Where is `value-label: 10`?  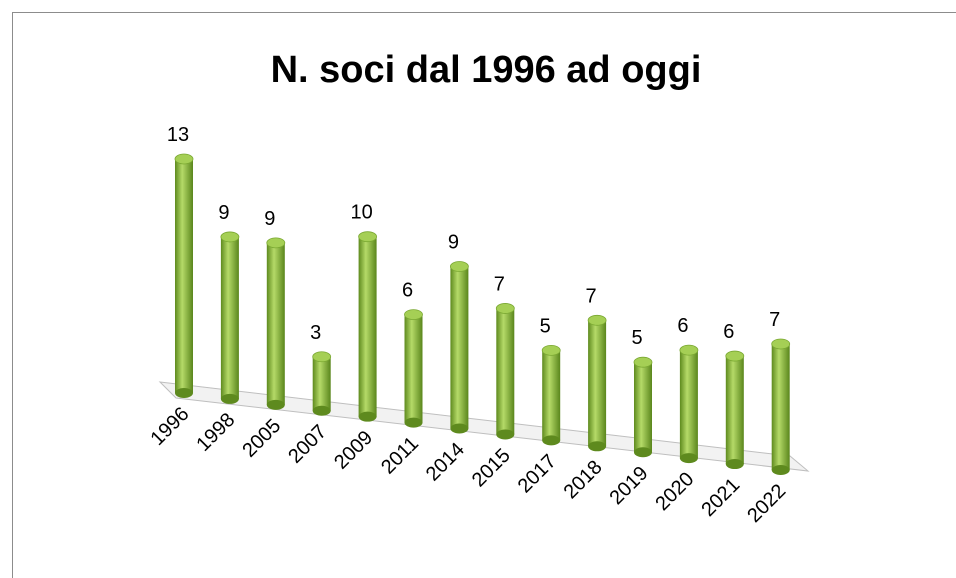
value-label: 10 is located at coordinates (361, 213).